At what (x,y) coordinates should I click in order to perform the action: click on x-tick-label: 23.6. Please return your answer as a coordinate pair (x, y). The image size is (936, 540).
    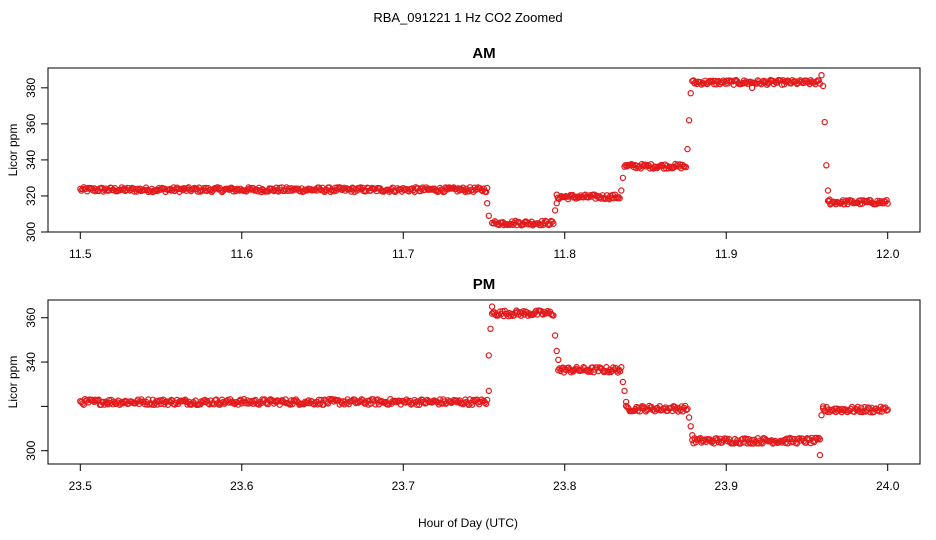
    Looking at the image, I should click on (242, 486).